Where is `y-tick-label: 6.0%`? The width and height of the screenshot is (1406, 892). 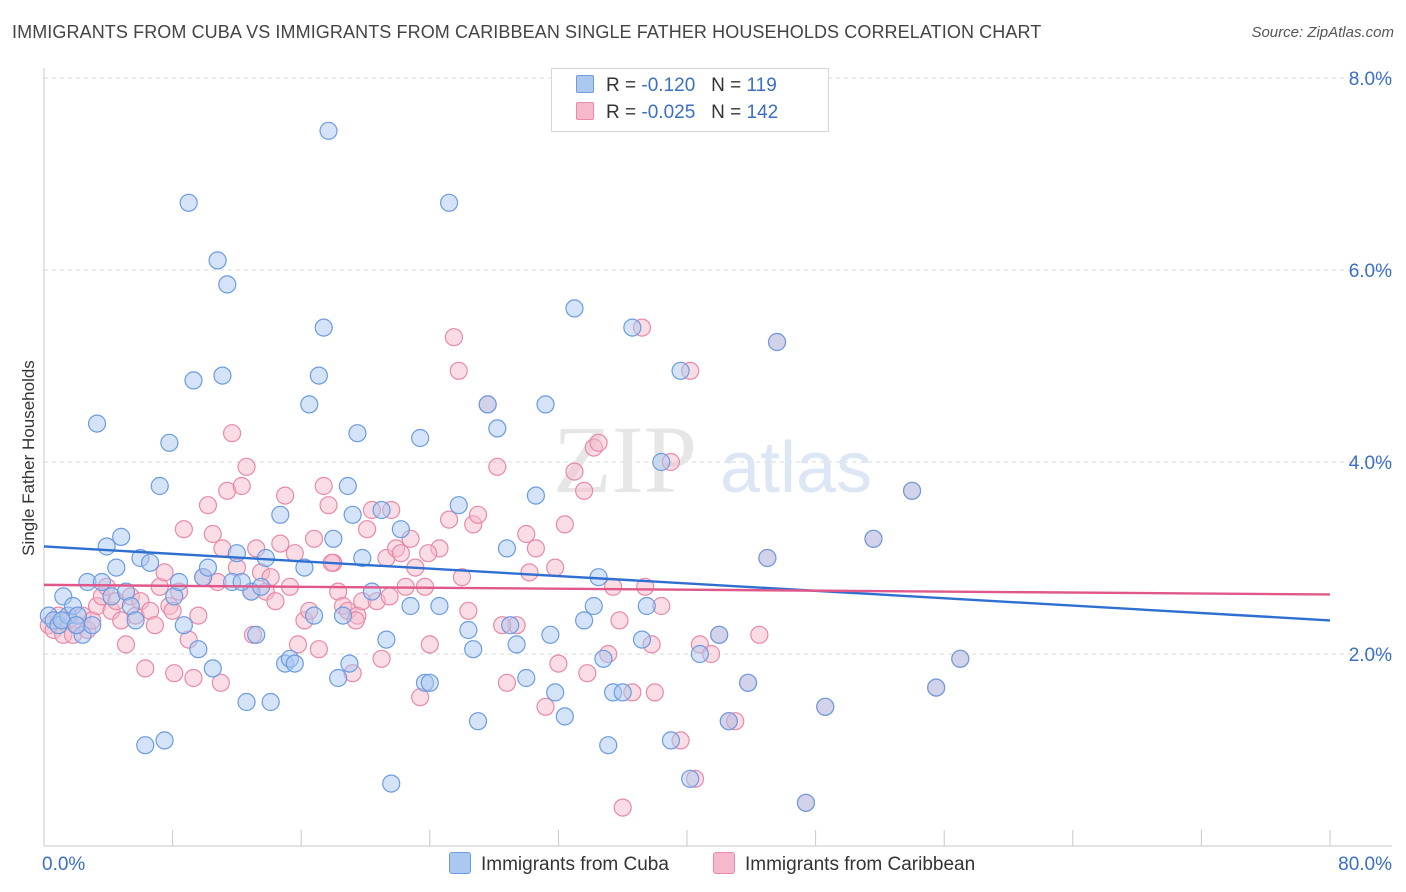 y-tick-label: 6.0% is located at coordinates (1370, 271).